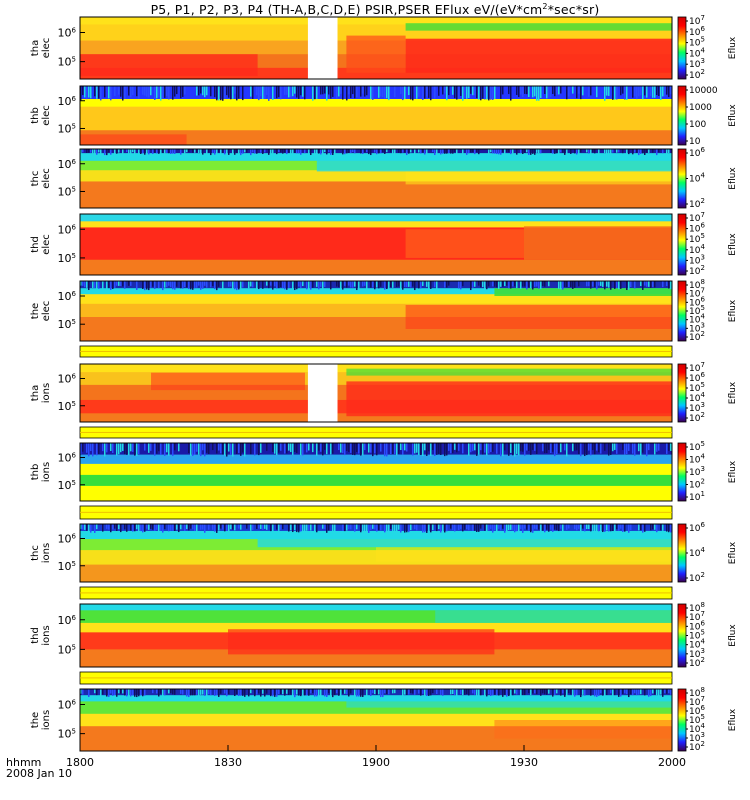 This screenshot has height=800, width=750. What do you see at coordinates (376, 553) in the screenshot?
I see `panel-frame` at bounding box center [376, 553].